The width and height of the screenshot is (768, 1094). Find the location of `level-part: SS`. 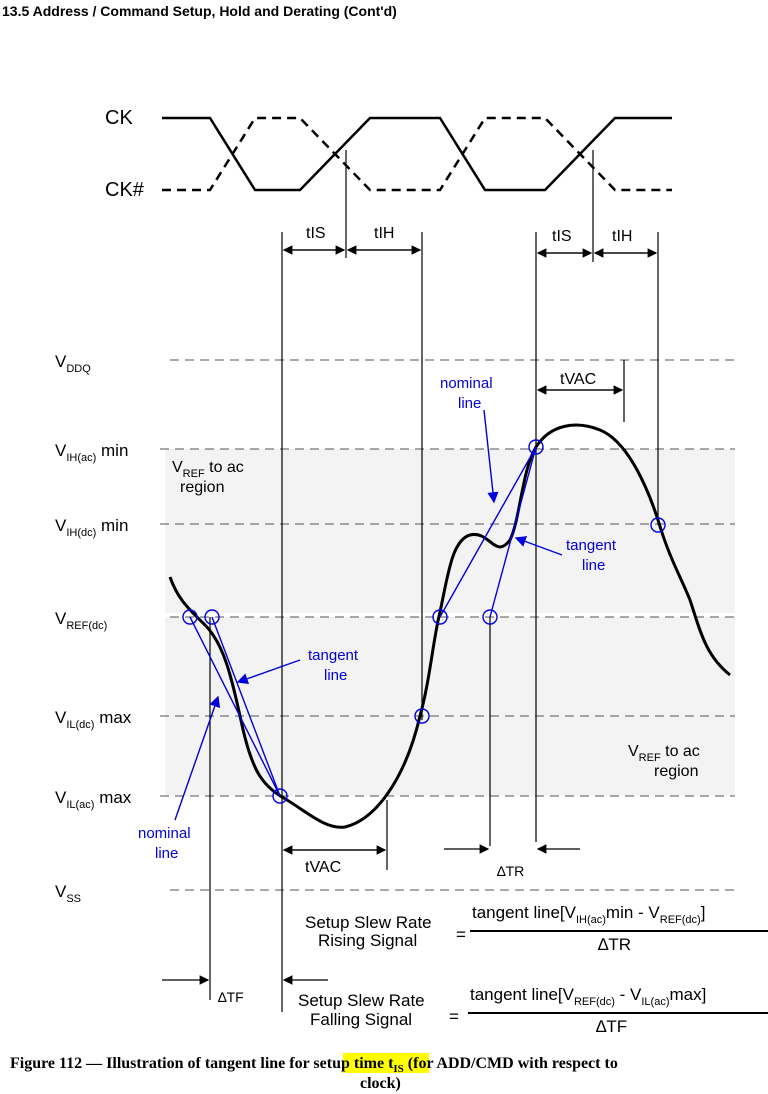

level-part: SS is located at coordinates (73, 899).